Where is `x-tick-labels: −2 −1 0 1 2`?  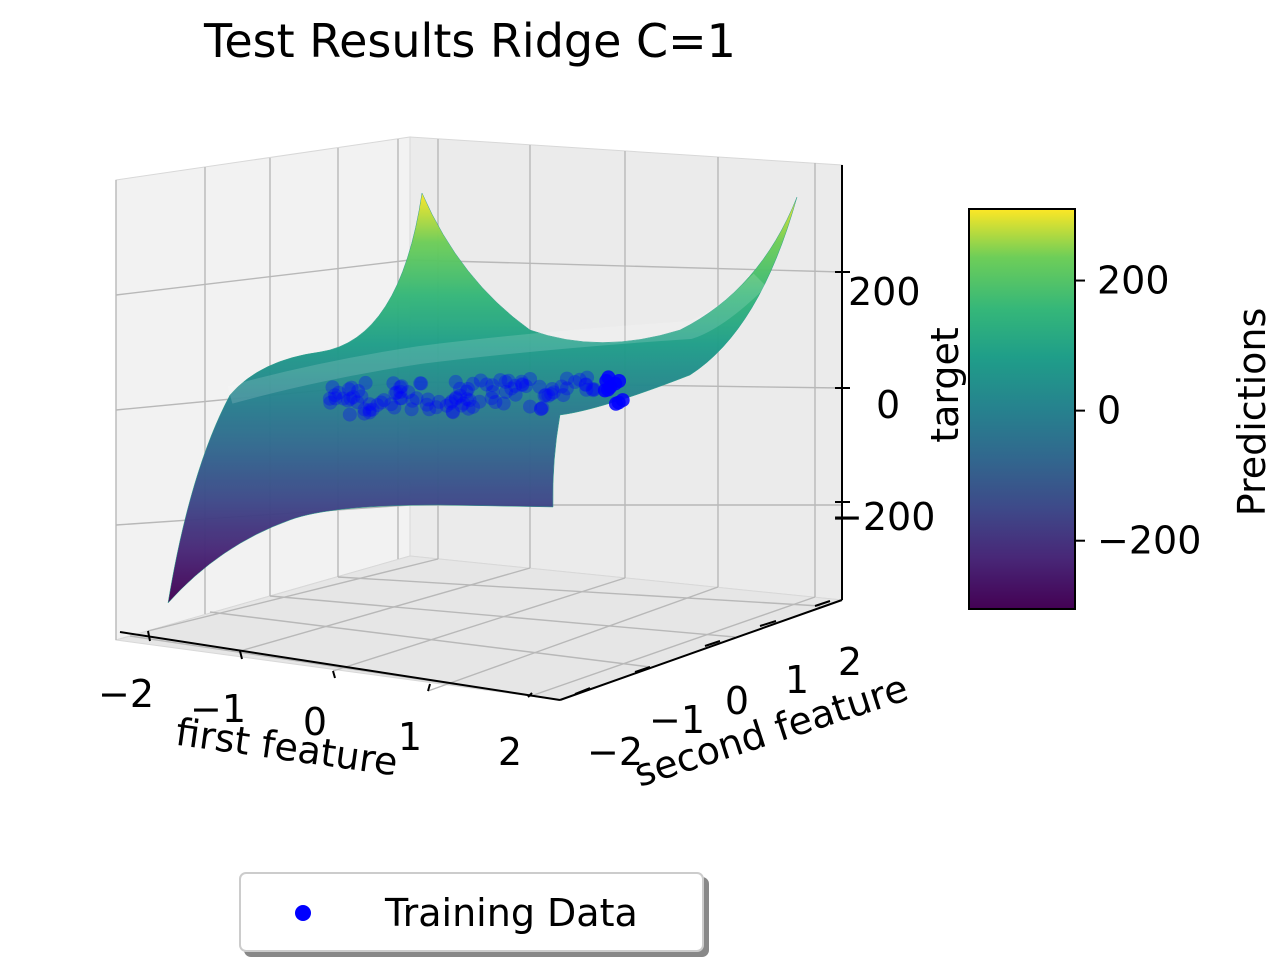
x-tick-labels: −2 −1 0 1 2 is located at coordinates (310, 723).